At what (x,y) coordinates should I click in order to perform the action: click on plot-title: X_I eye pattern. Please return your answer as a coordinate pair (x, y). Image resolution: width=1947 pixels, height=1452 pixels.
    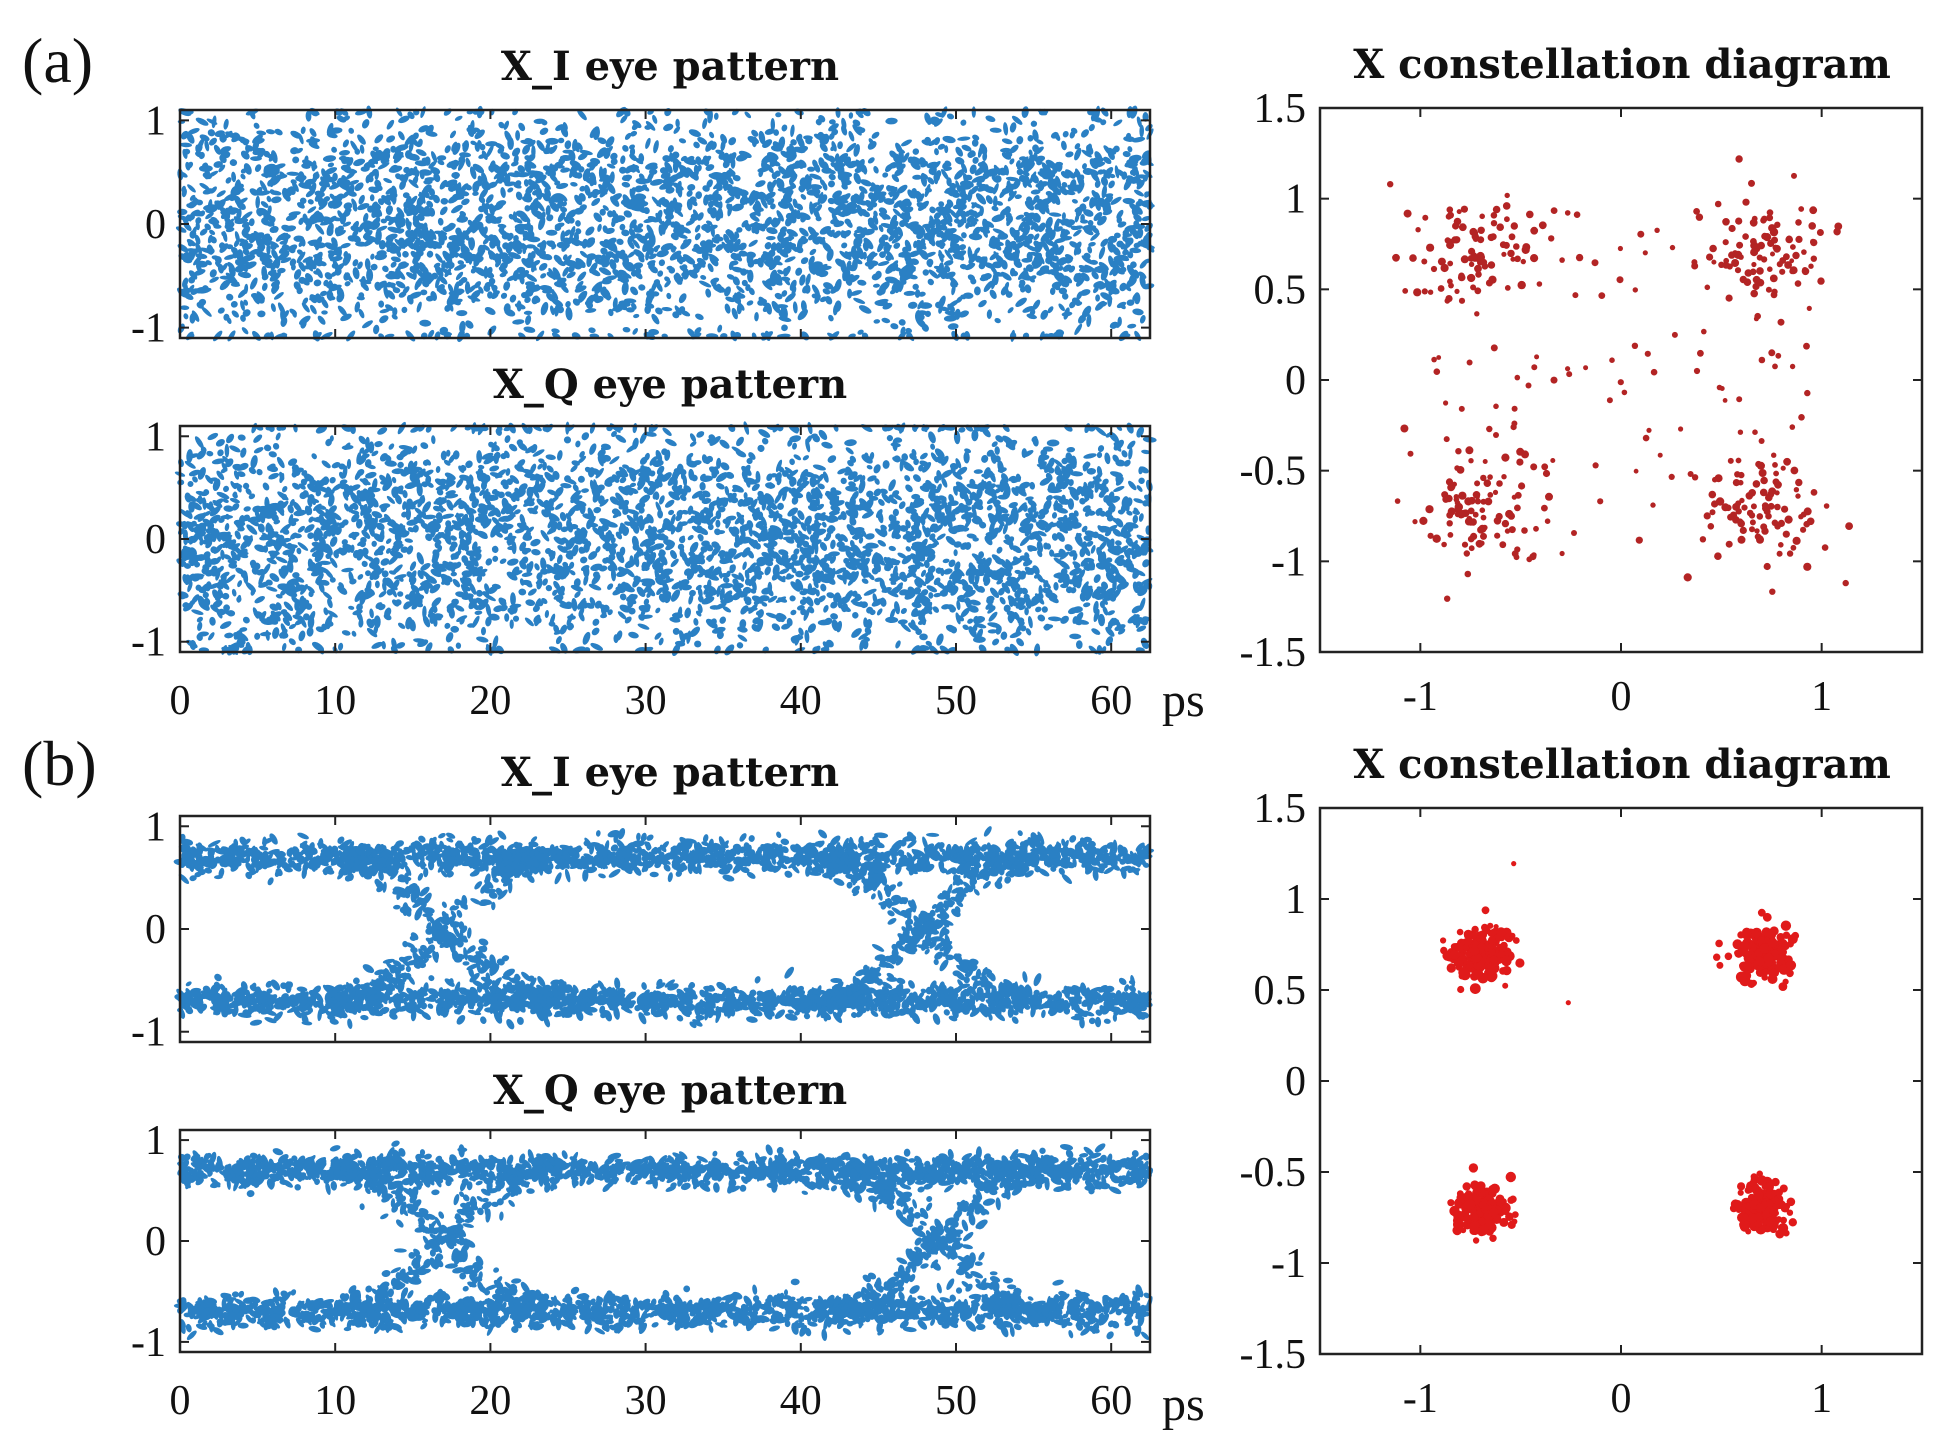
    Looking at the image, I should click on (670, 66).